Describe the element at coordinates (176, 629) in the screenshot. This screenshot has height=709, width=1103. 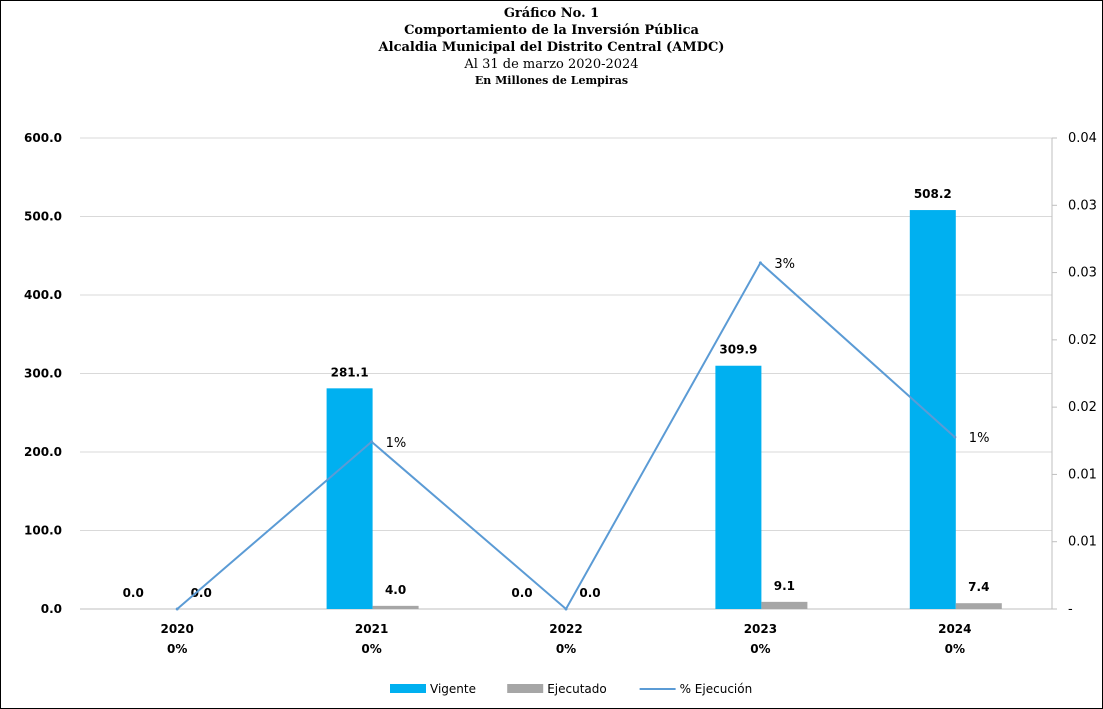
I see `x-tick-label: 2020` at that location.